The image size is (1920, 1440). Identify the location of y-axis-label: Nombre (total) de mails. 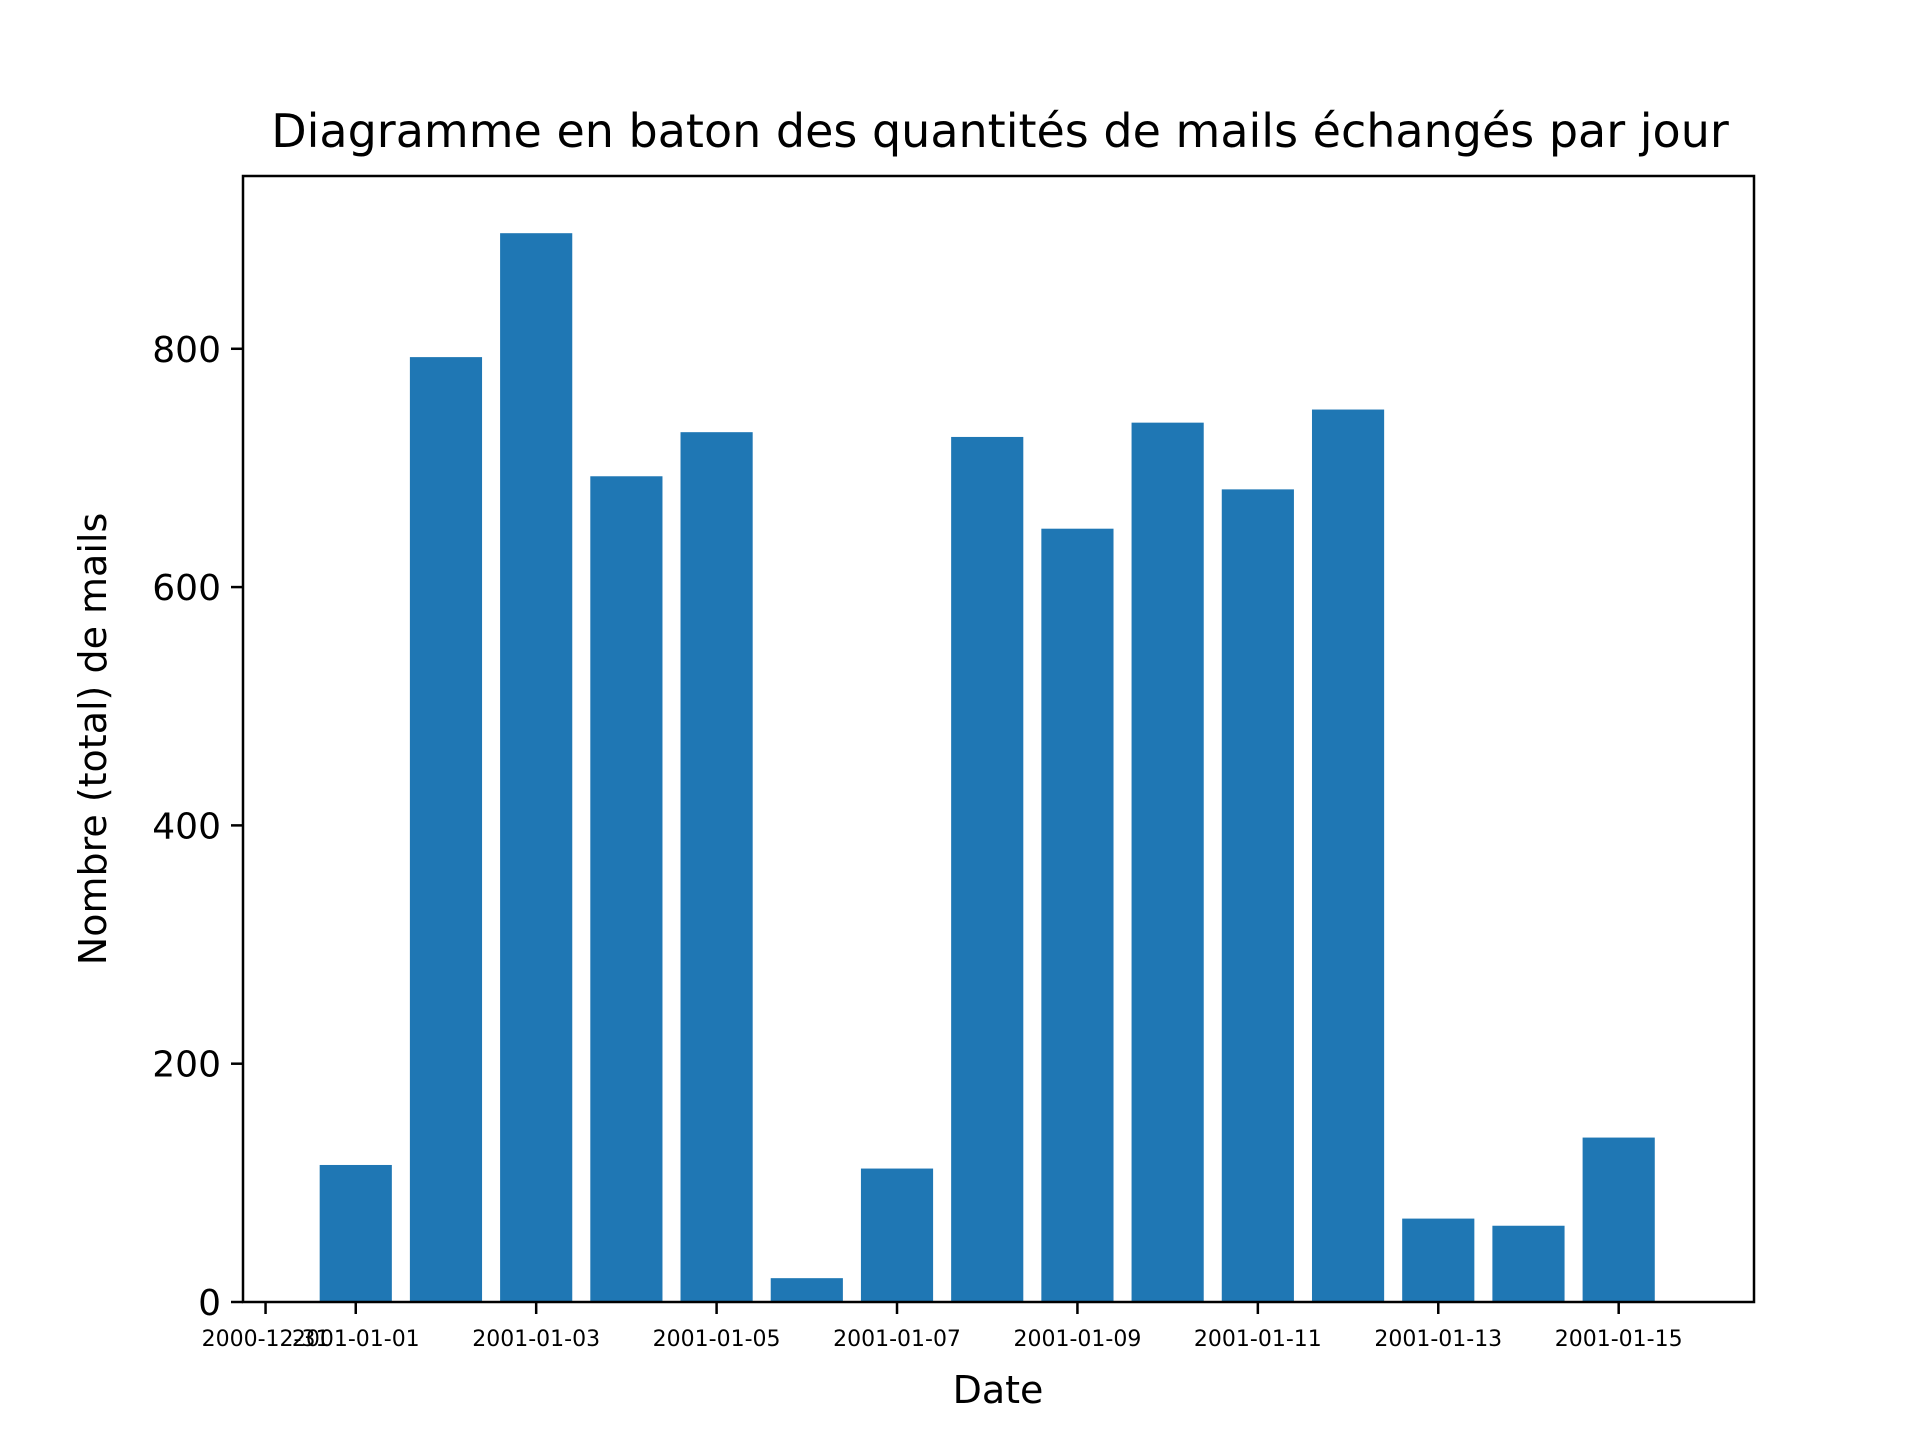
(93, 739).